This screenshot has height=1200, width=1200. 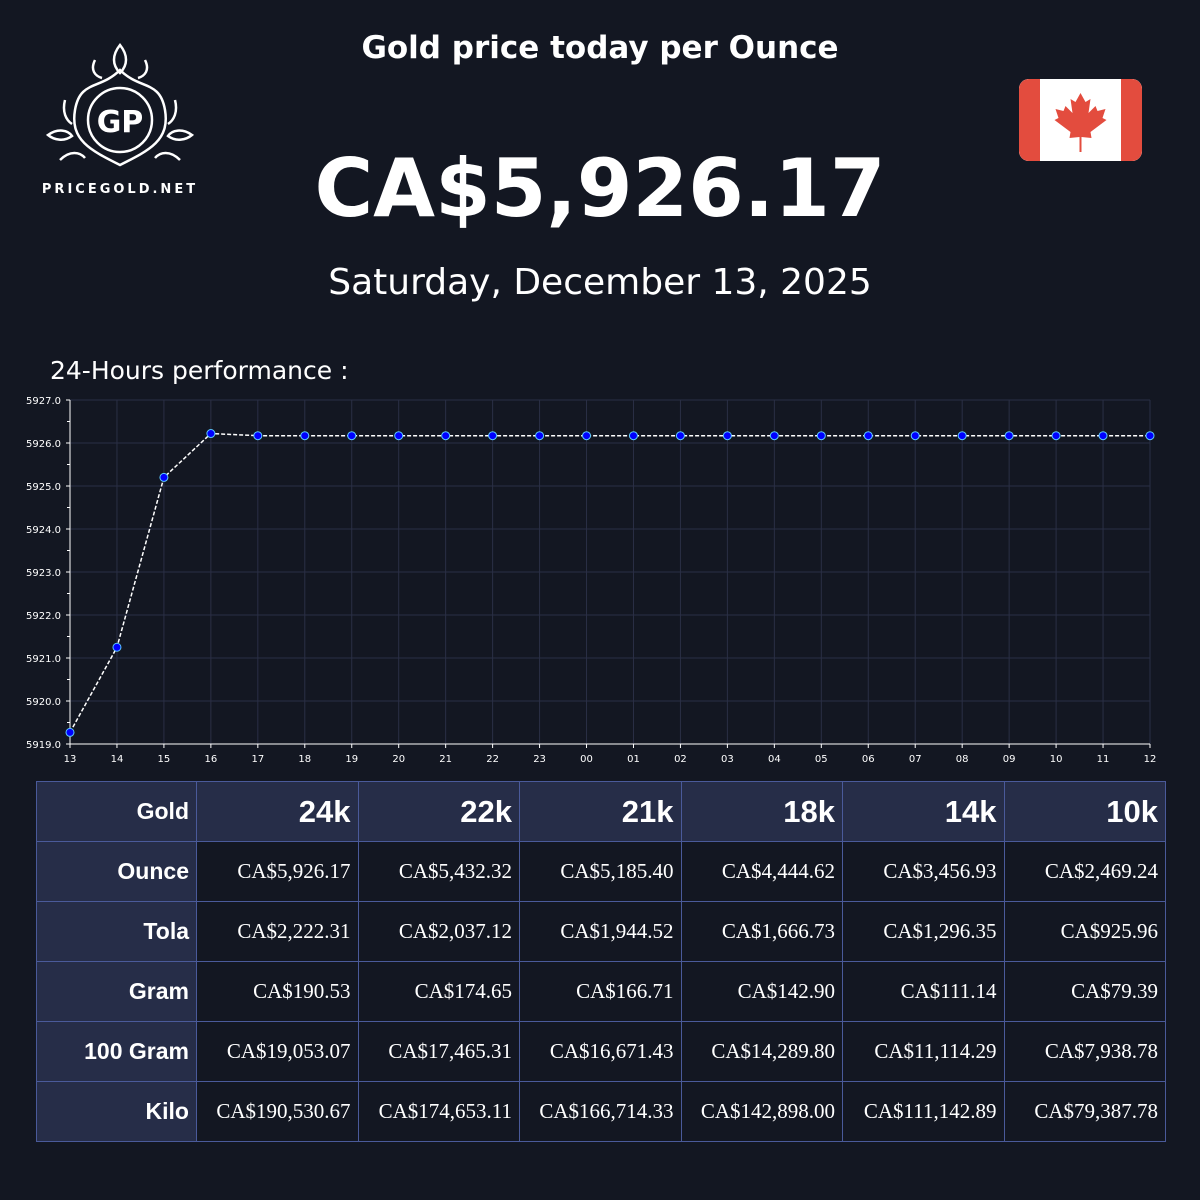 I want to click on price-cell: CA$190.53, so click(x=277, y=991).